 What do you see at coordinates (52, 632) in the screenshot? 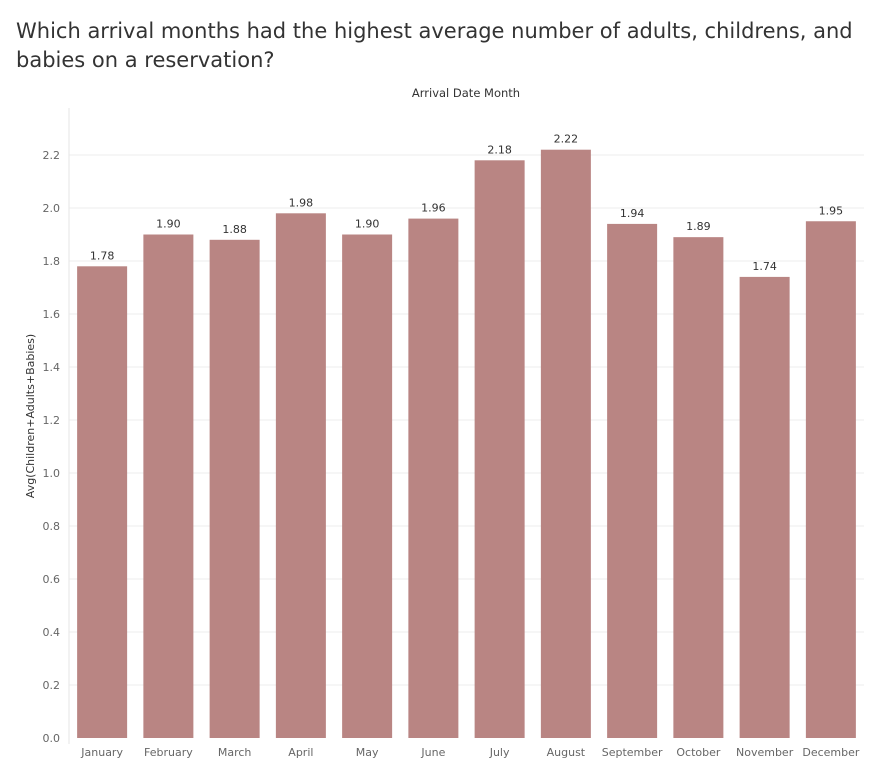
I see `y-tick-label: 0.4` at bounding box center [52, 632].